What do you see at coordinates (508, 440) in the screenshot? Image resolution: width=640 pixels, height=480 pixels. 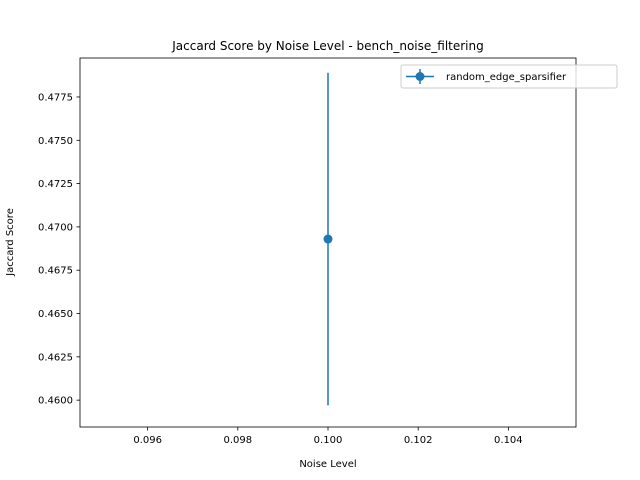 I see `x-tick-label: 0.104` at bounding box center [508, 440].